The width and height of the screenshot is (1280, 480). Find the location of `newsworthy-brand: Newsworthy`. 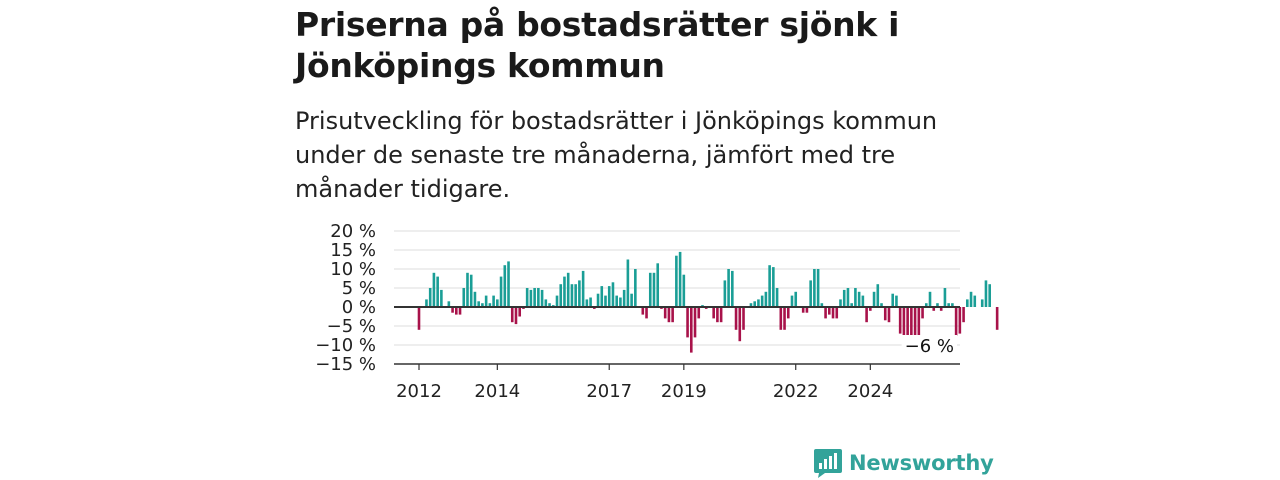

newsworthy-brand: Newsworthy is located at coordinates (903, 463).